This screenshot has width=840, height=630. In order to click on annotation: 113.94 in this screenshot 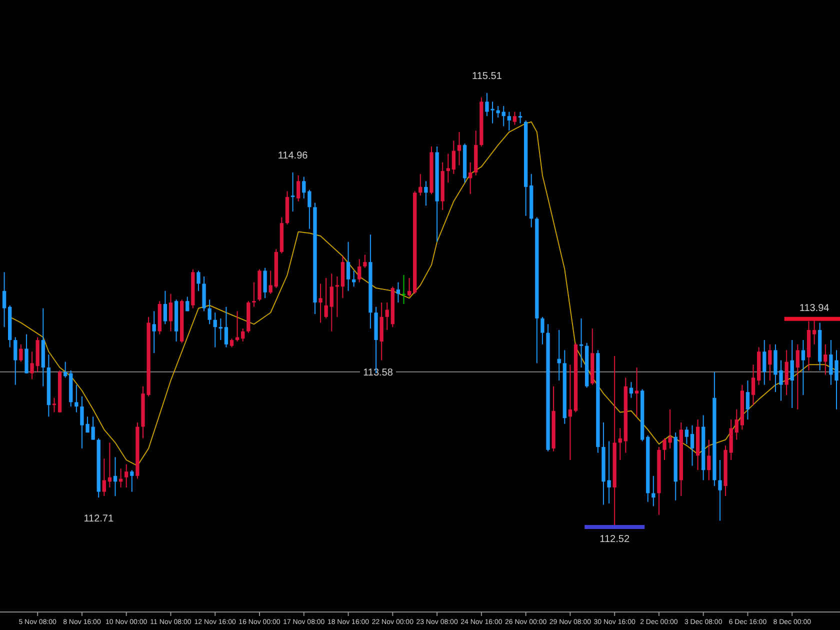, I will do `click(814, 308)`.